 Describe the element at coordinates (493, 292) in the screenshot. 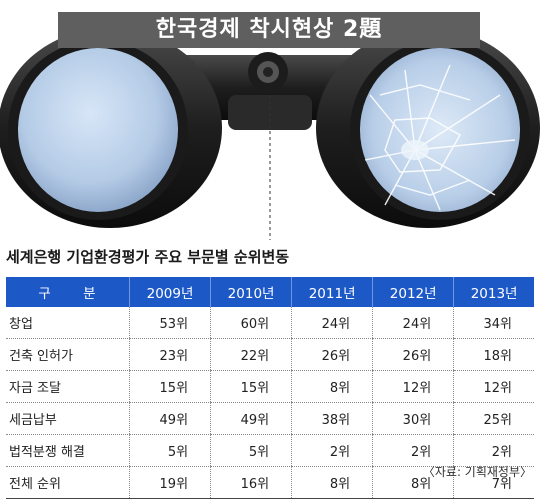

I see `header-year: 2013년` at that location.